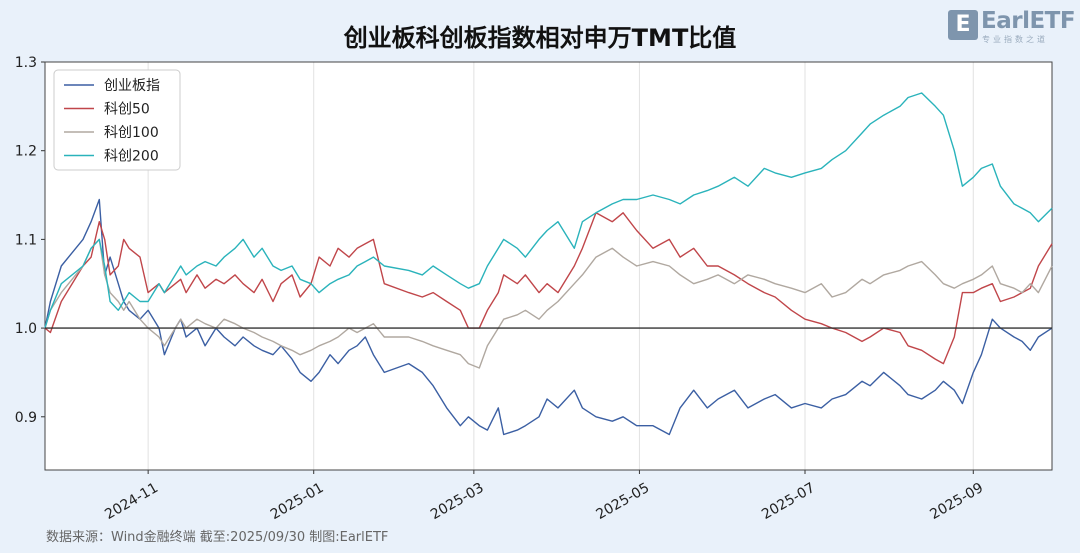  Describe the element at coordinates (1028, 21) in the screenshot. I see `logo-text: EarlETF` at that location.